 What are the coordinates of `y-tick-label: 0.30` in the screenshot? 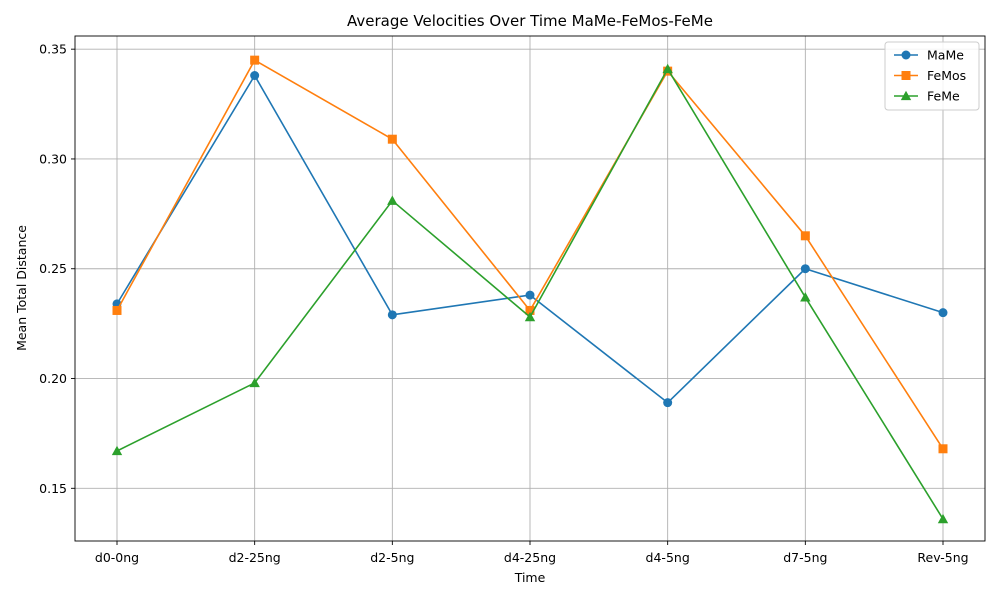 It's located at (53, 158).